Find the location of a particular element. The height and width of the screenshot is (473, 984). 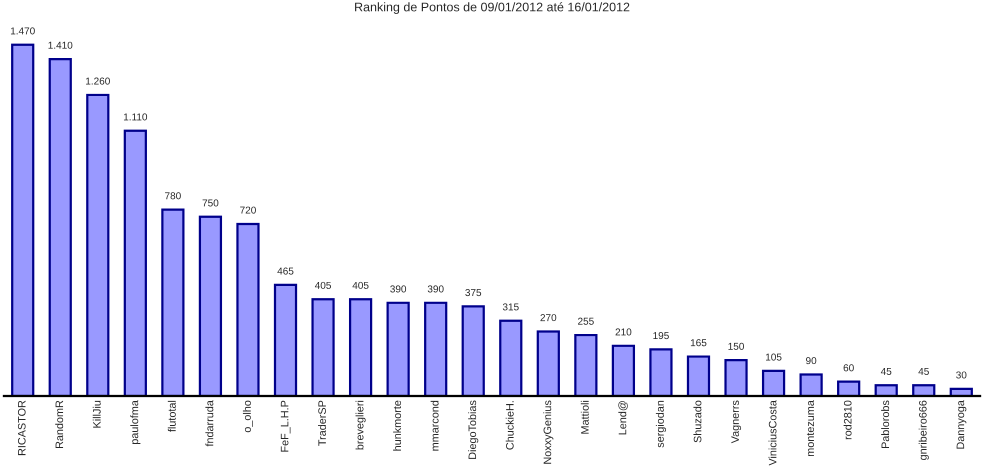

x-tick-label: breveglieri is located at coordinates (361, 425).